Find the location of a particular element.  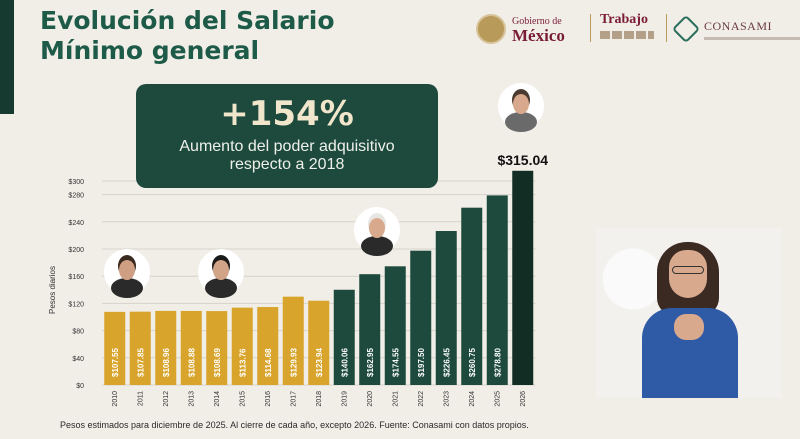

bar-value-label: $260.75 is located at coordinates (472, 362).